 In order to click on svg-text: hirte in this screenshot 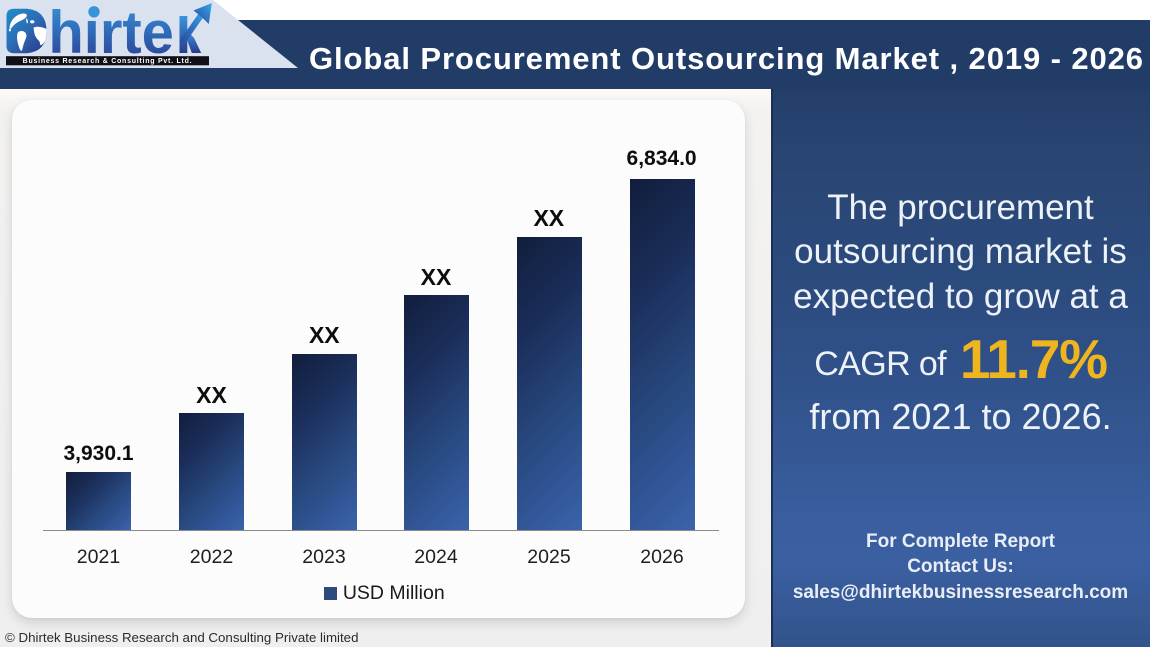, I will do `click(110, 33)`.